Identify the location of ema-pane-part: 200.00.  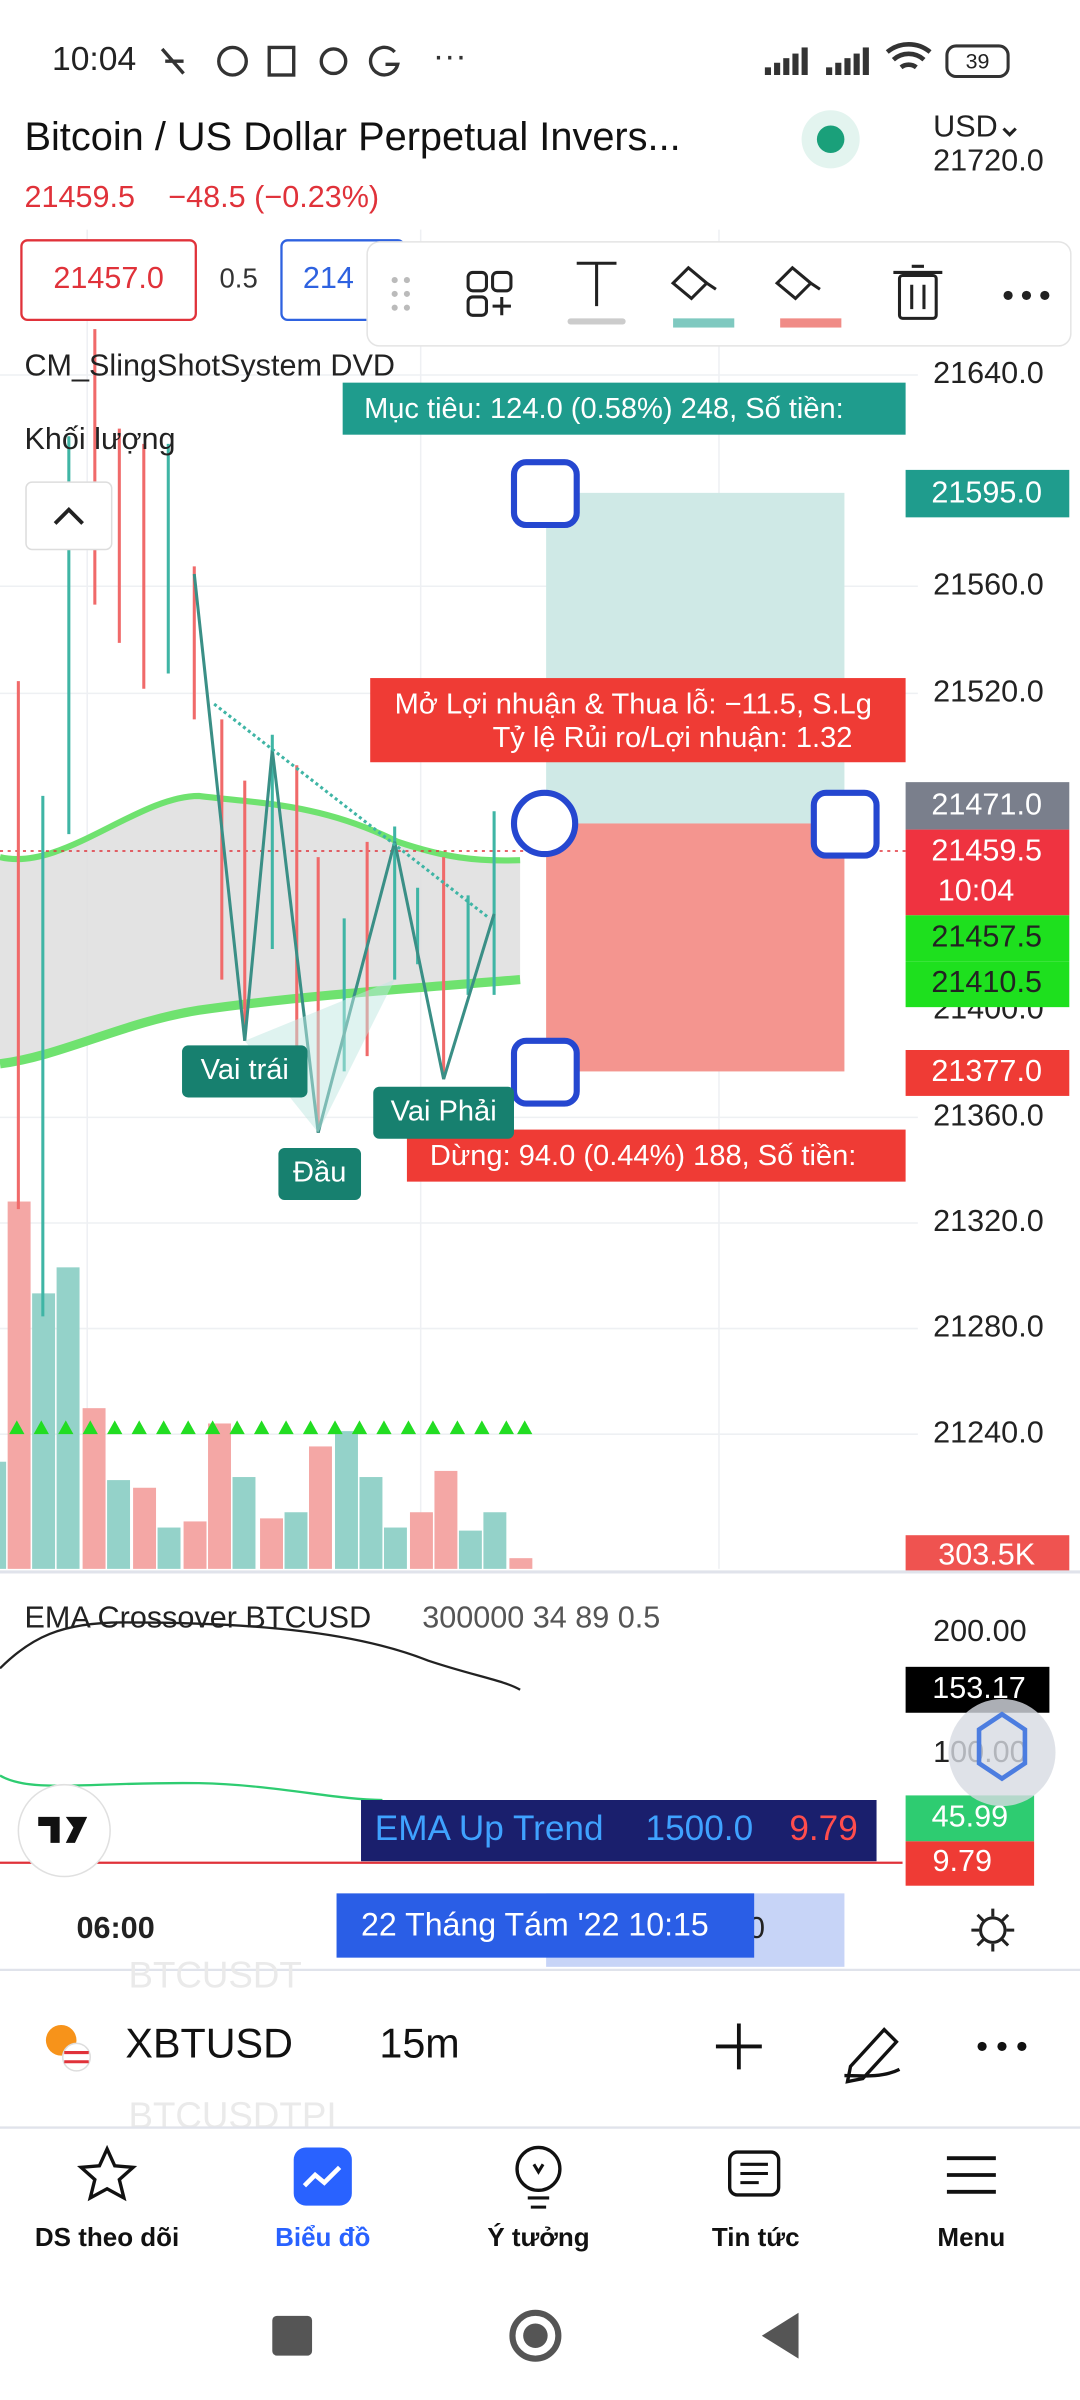
(980, 1631).